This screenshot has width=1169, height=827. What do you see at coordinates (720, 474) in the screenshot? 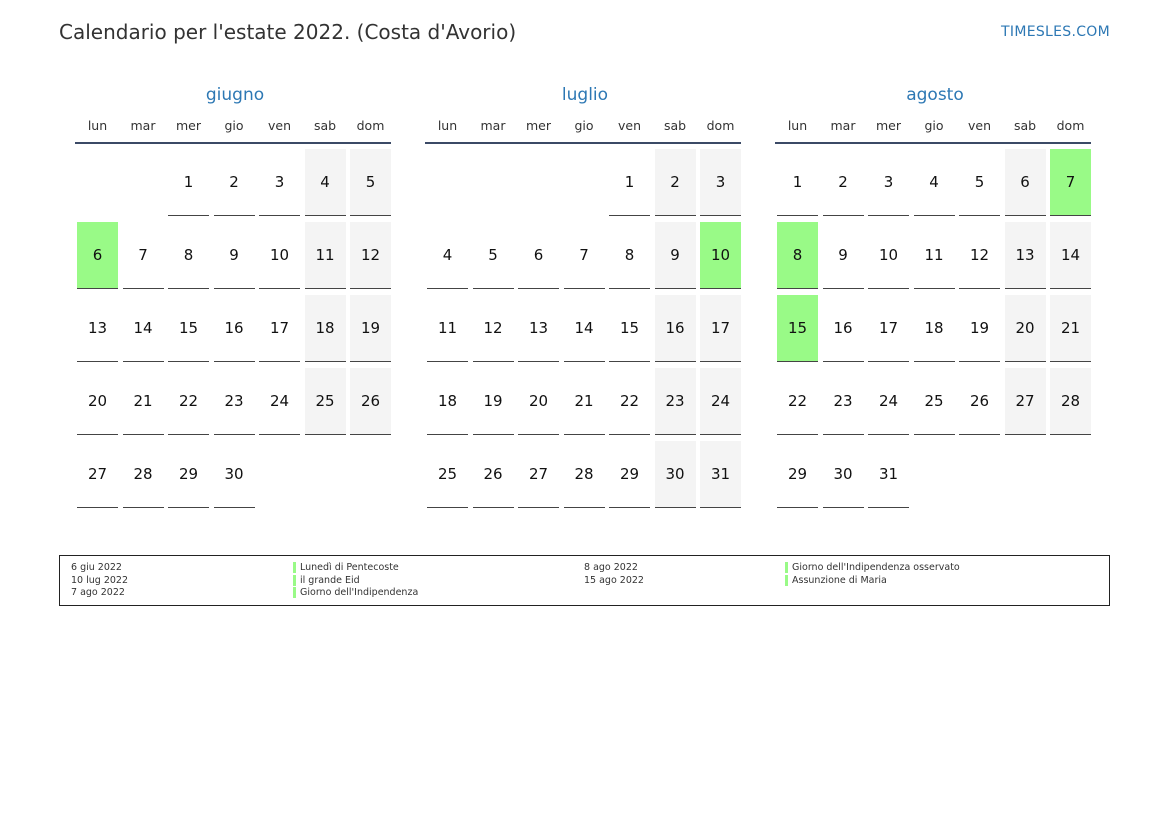
I see `day-cell: 31` at bounding box center [720, 474].